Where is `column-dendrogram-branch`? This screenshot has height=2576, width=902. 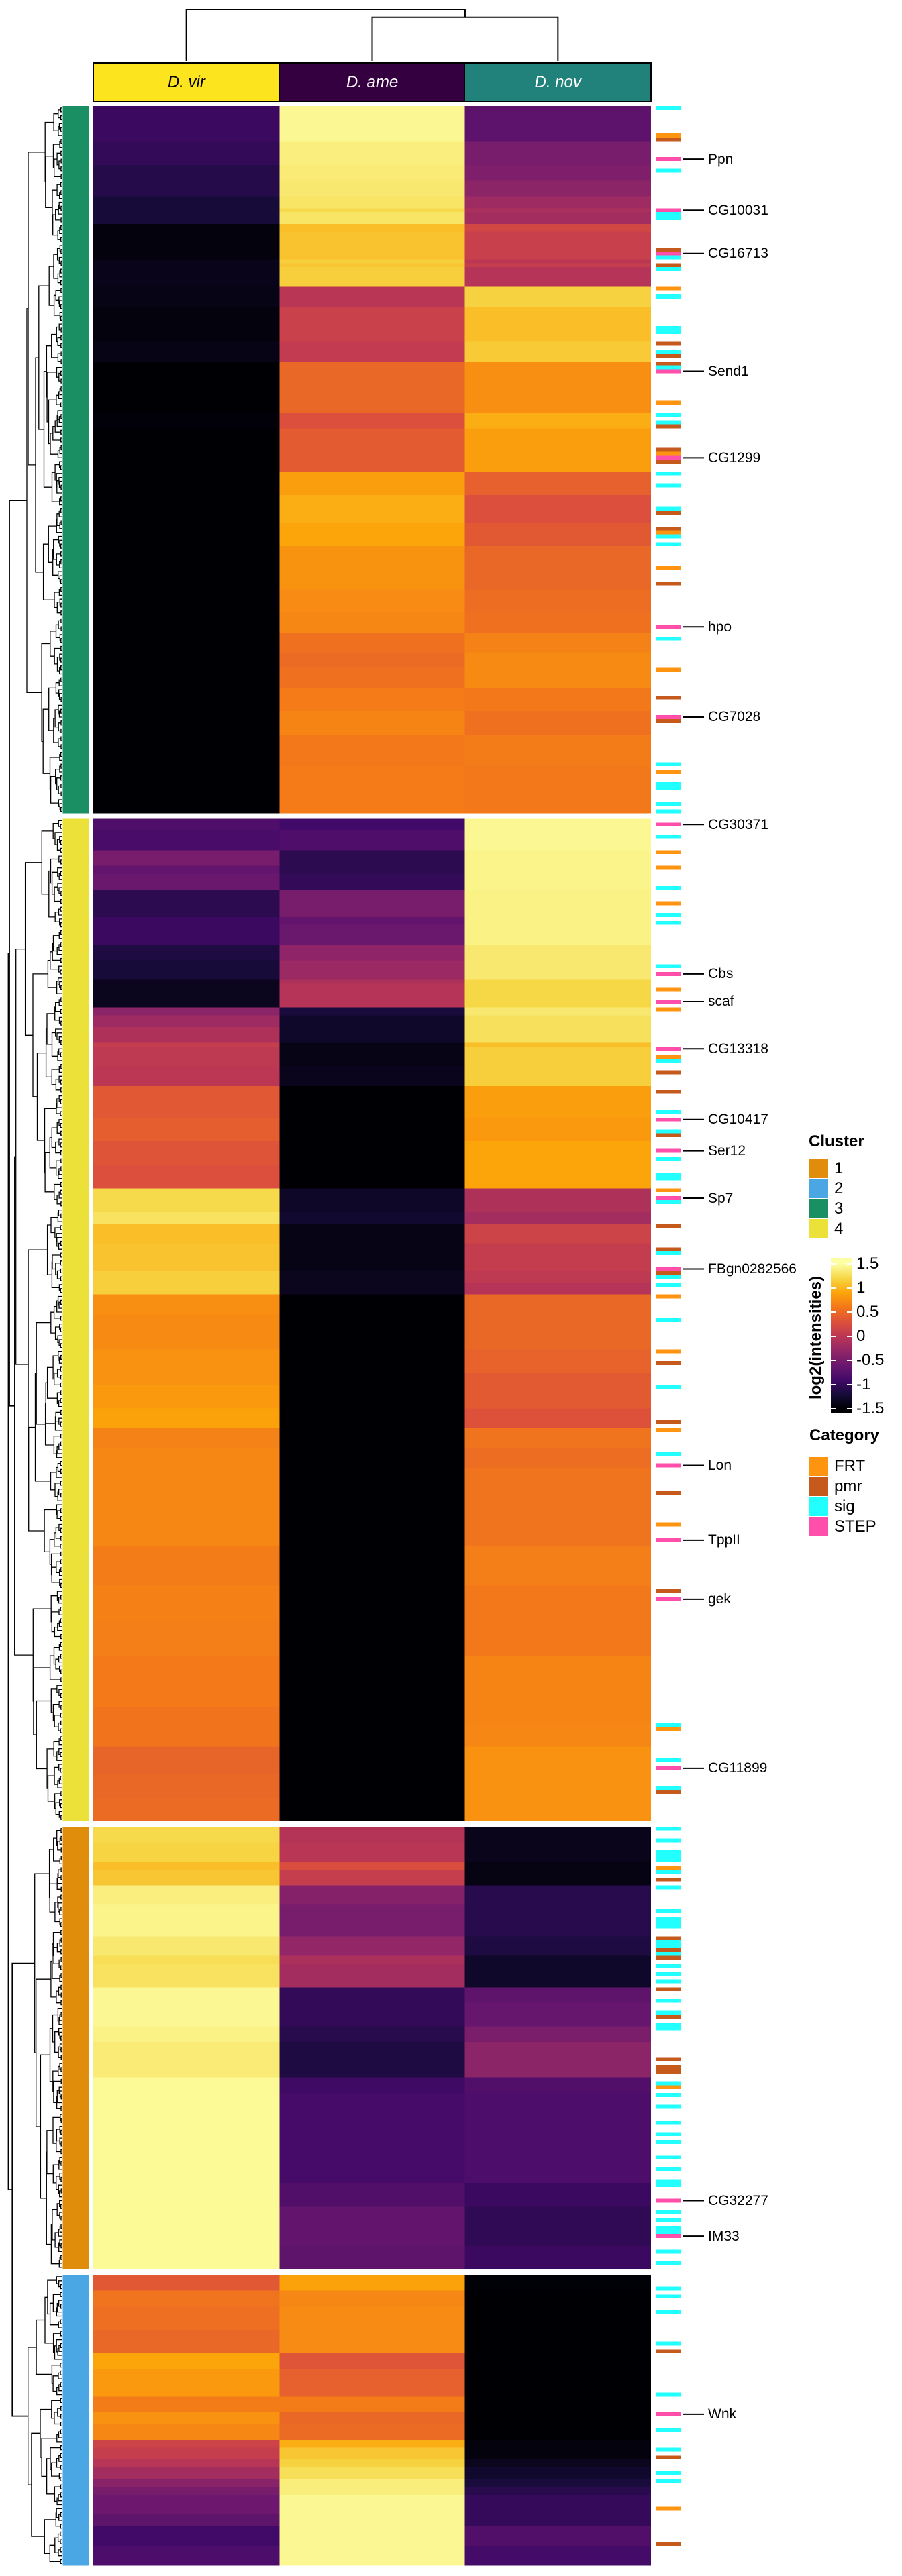 column-dendrogram-branch is located at coordinates (465, 38).